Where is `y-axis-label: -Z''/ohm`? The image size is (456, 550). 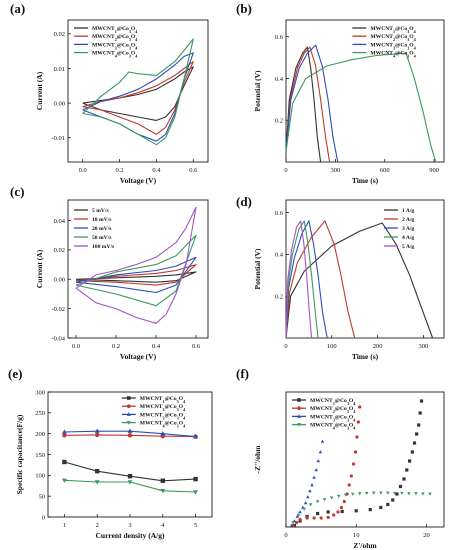 y-axis-label: -Z''/ohm is located at coordinates (257, 459).